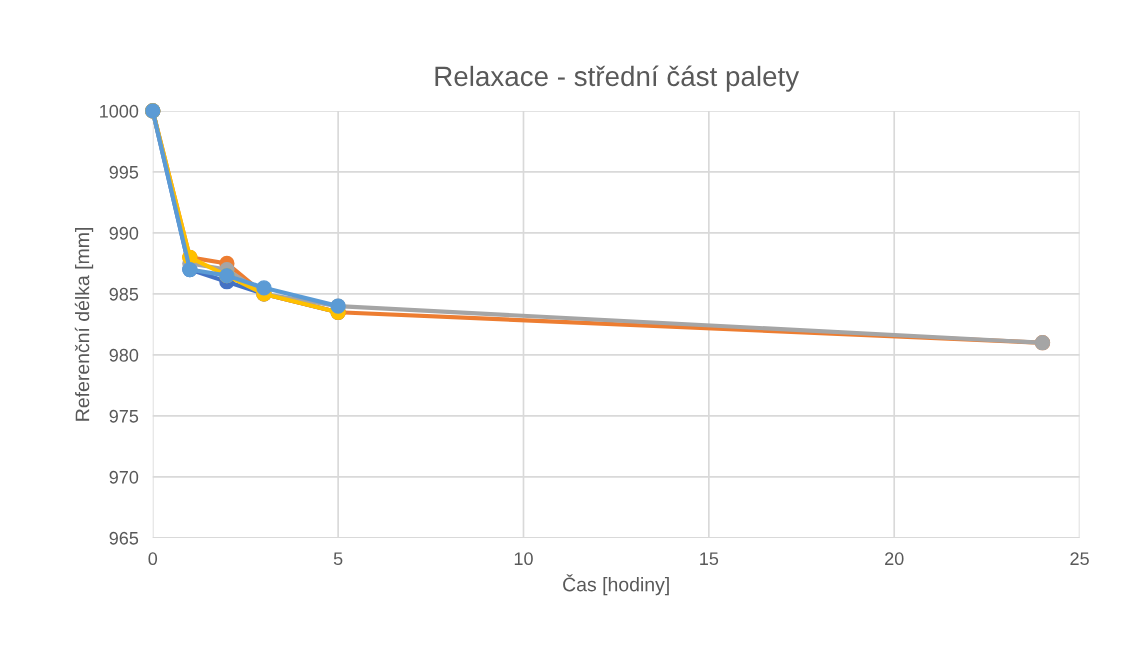  I want to click on y-tick-label: 1000, so click(119, 111).